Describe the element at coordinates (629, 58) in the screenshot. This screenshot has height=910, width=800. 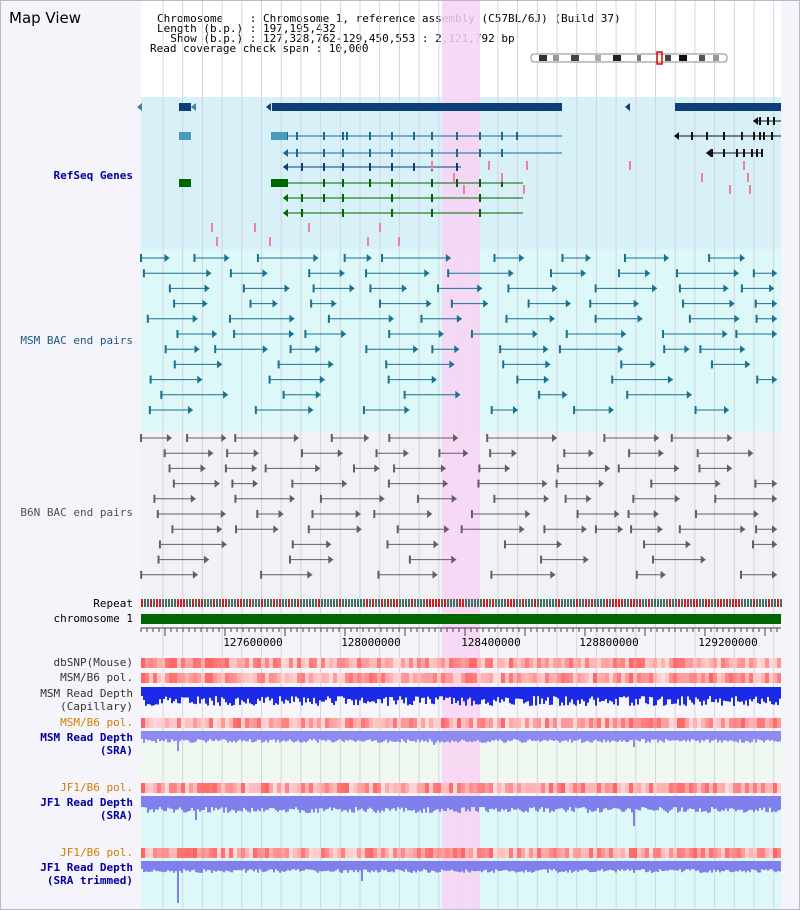
I see `chromosome-ideogram` at that location.